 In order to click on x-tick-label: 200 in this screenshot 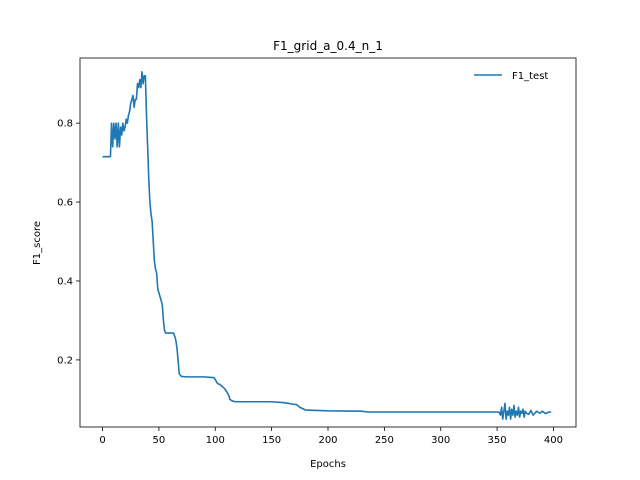, I will do `click(327, 440)`.